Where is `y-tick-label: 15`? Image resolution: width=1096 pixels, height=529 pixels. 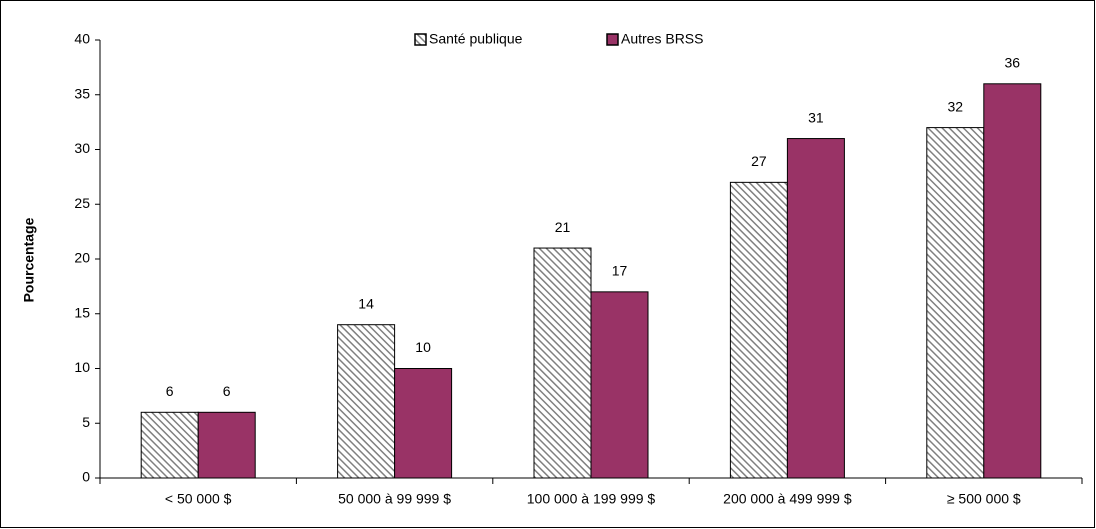 y-tick-label: 15 is located at coordinates (82, 312).